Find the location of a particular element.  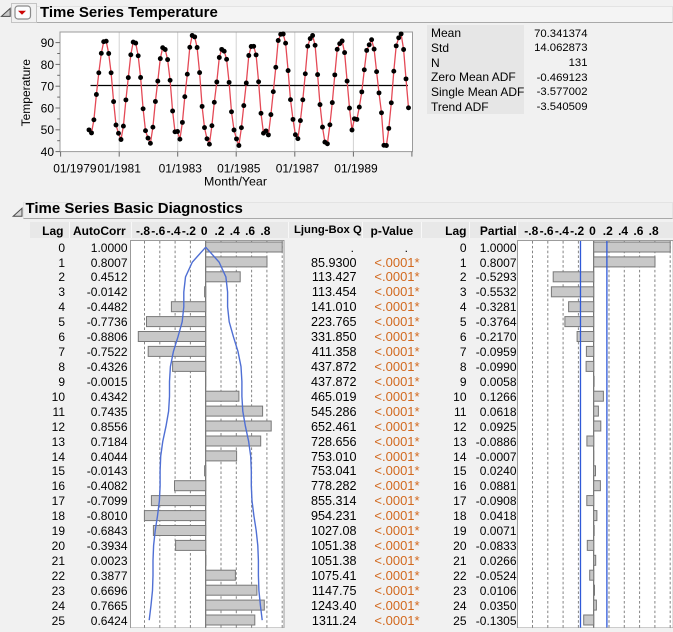

svg-text: 60 is located at coordinates (48, 108).